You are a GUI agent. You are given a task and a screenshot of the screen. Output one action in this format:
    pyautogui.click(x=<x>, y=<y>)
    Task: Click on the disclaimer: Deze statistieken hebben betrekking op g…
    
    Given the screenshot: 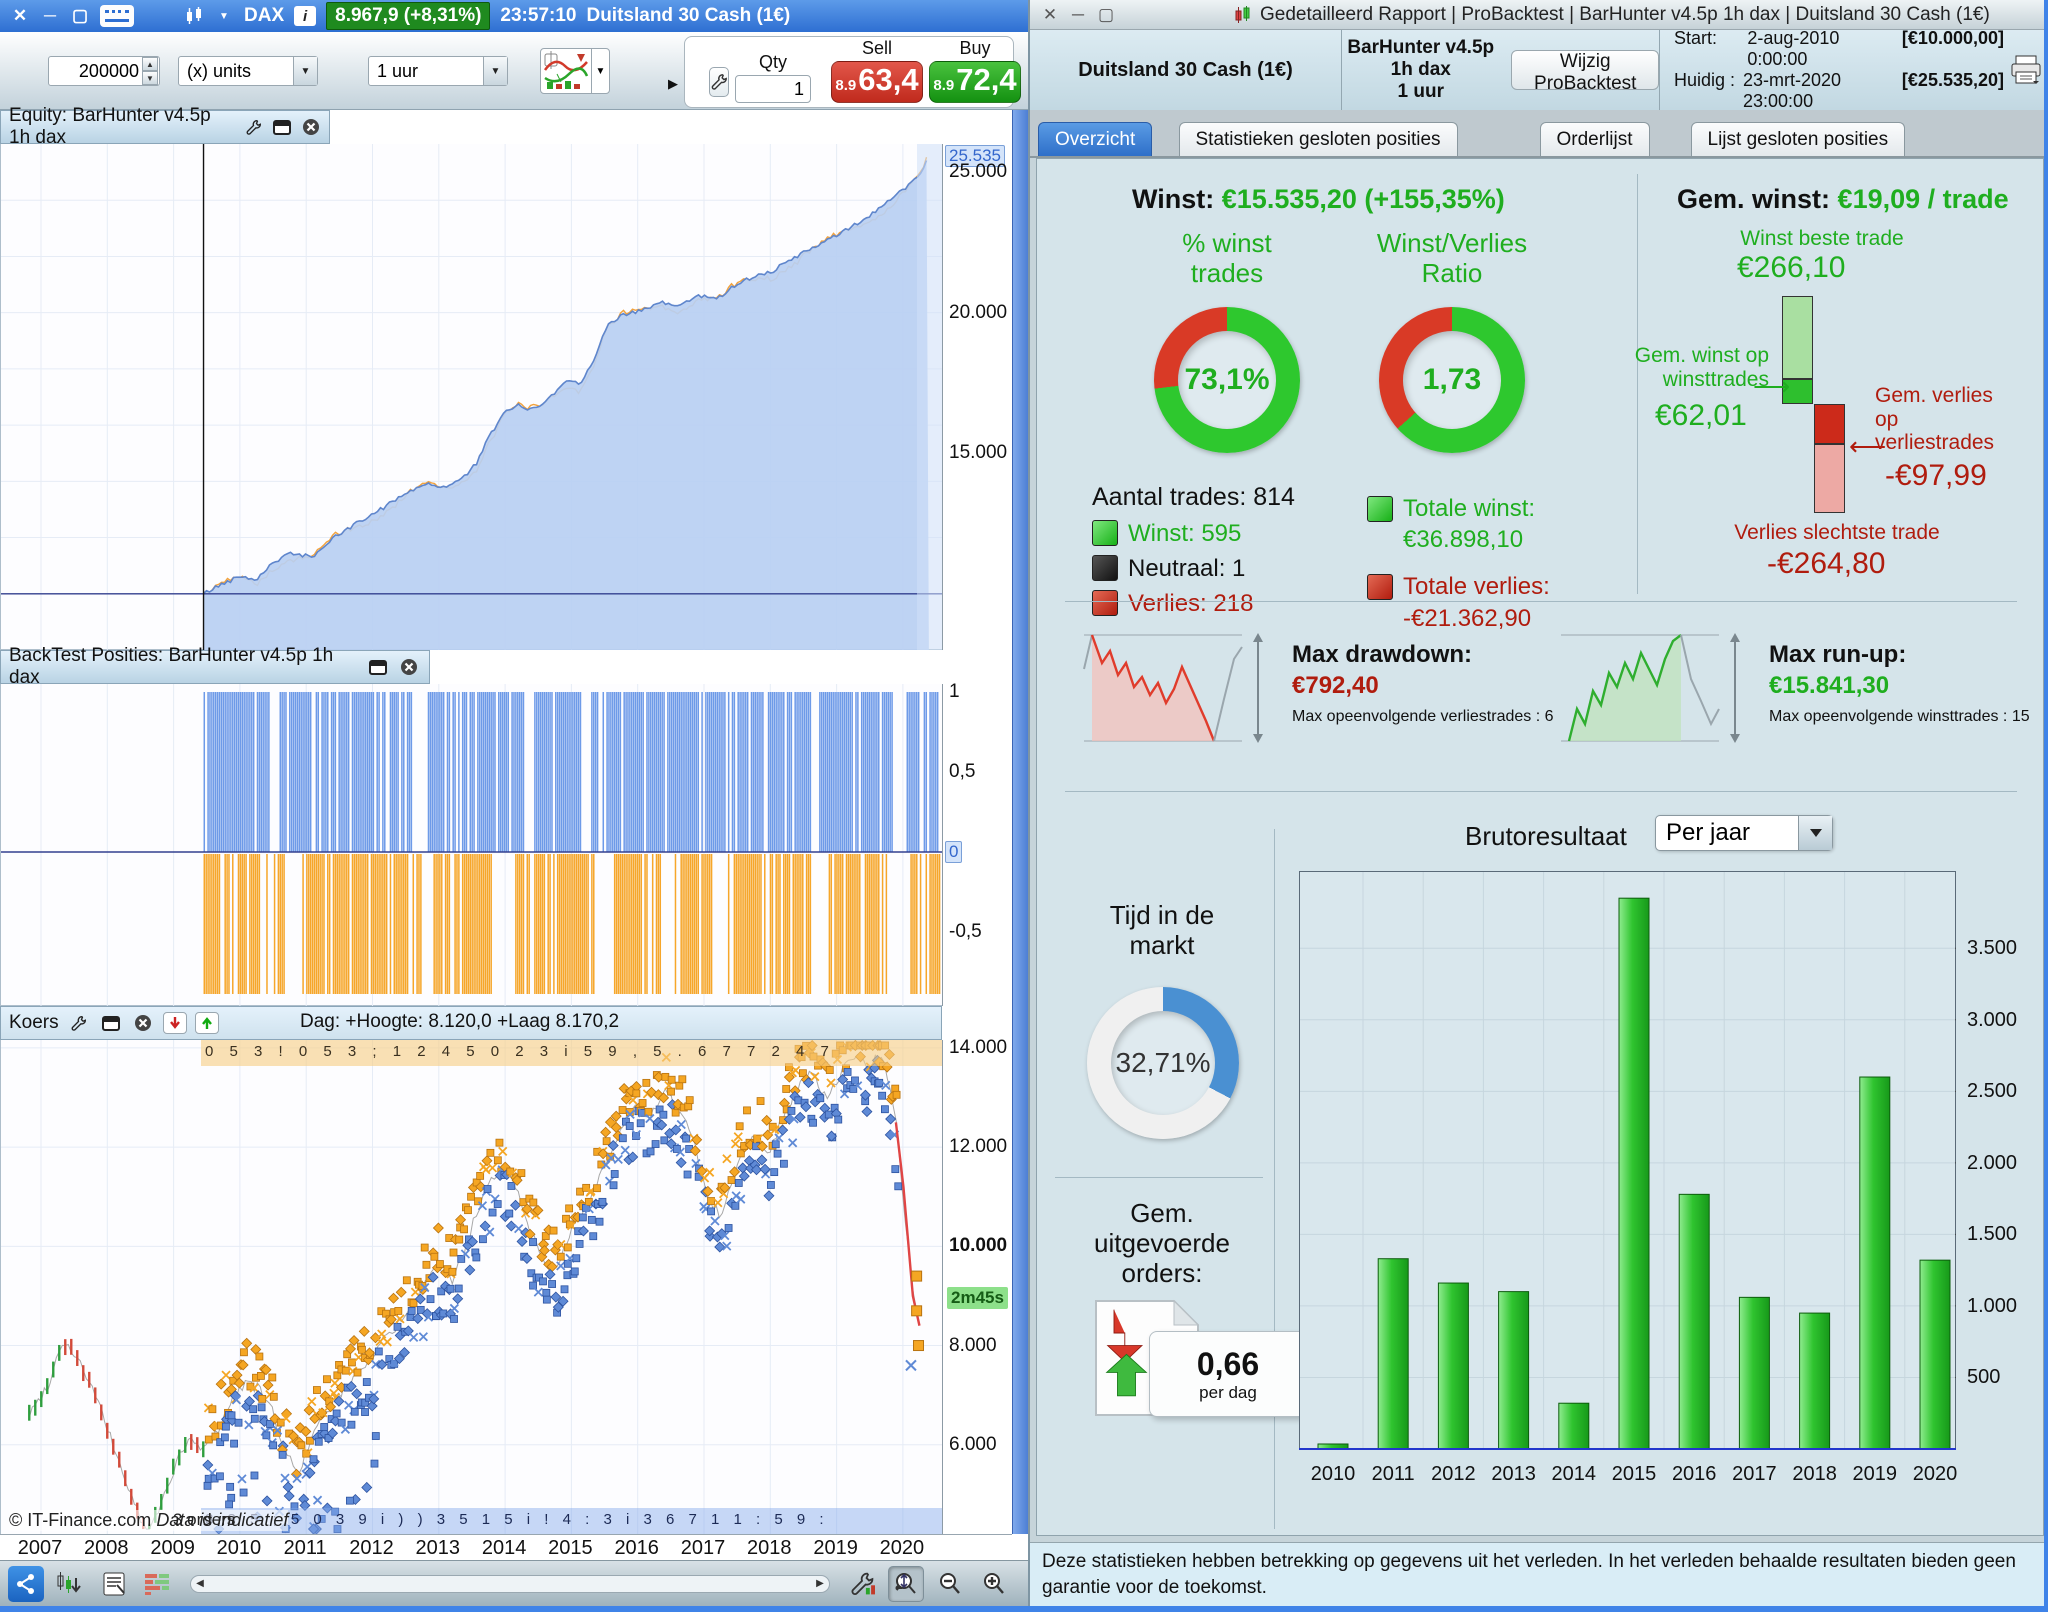 What is the action you would take?
    pyautogui.click(x=1539, y=1574)
    